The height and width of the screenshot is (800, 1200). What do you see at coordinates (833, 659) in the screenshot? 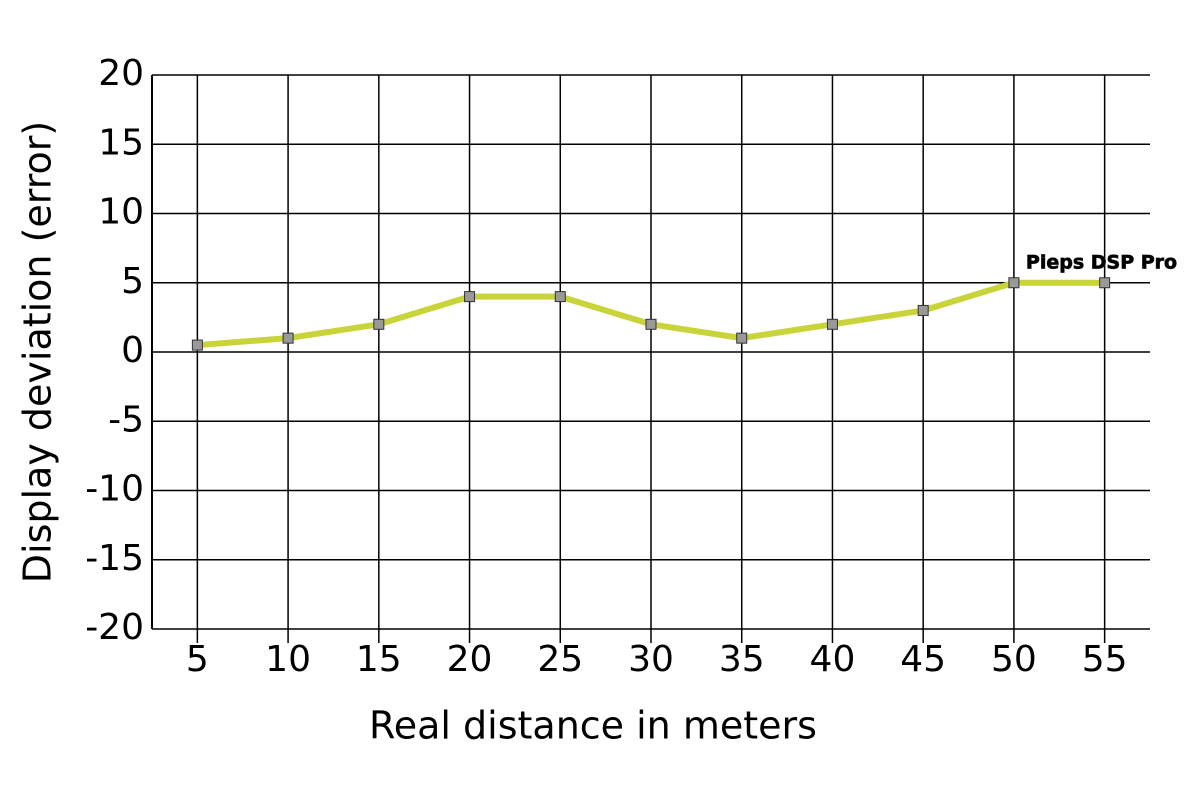
I see `x-tick-label: 40` at bounding box center [833, 659].